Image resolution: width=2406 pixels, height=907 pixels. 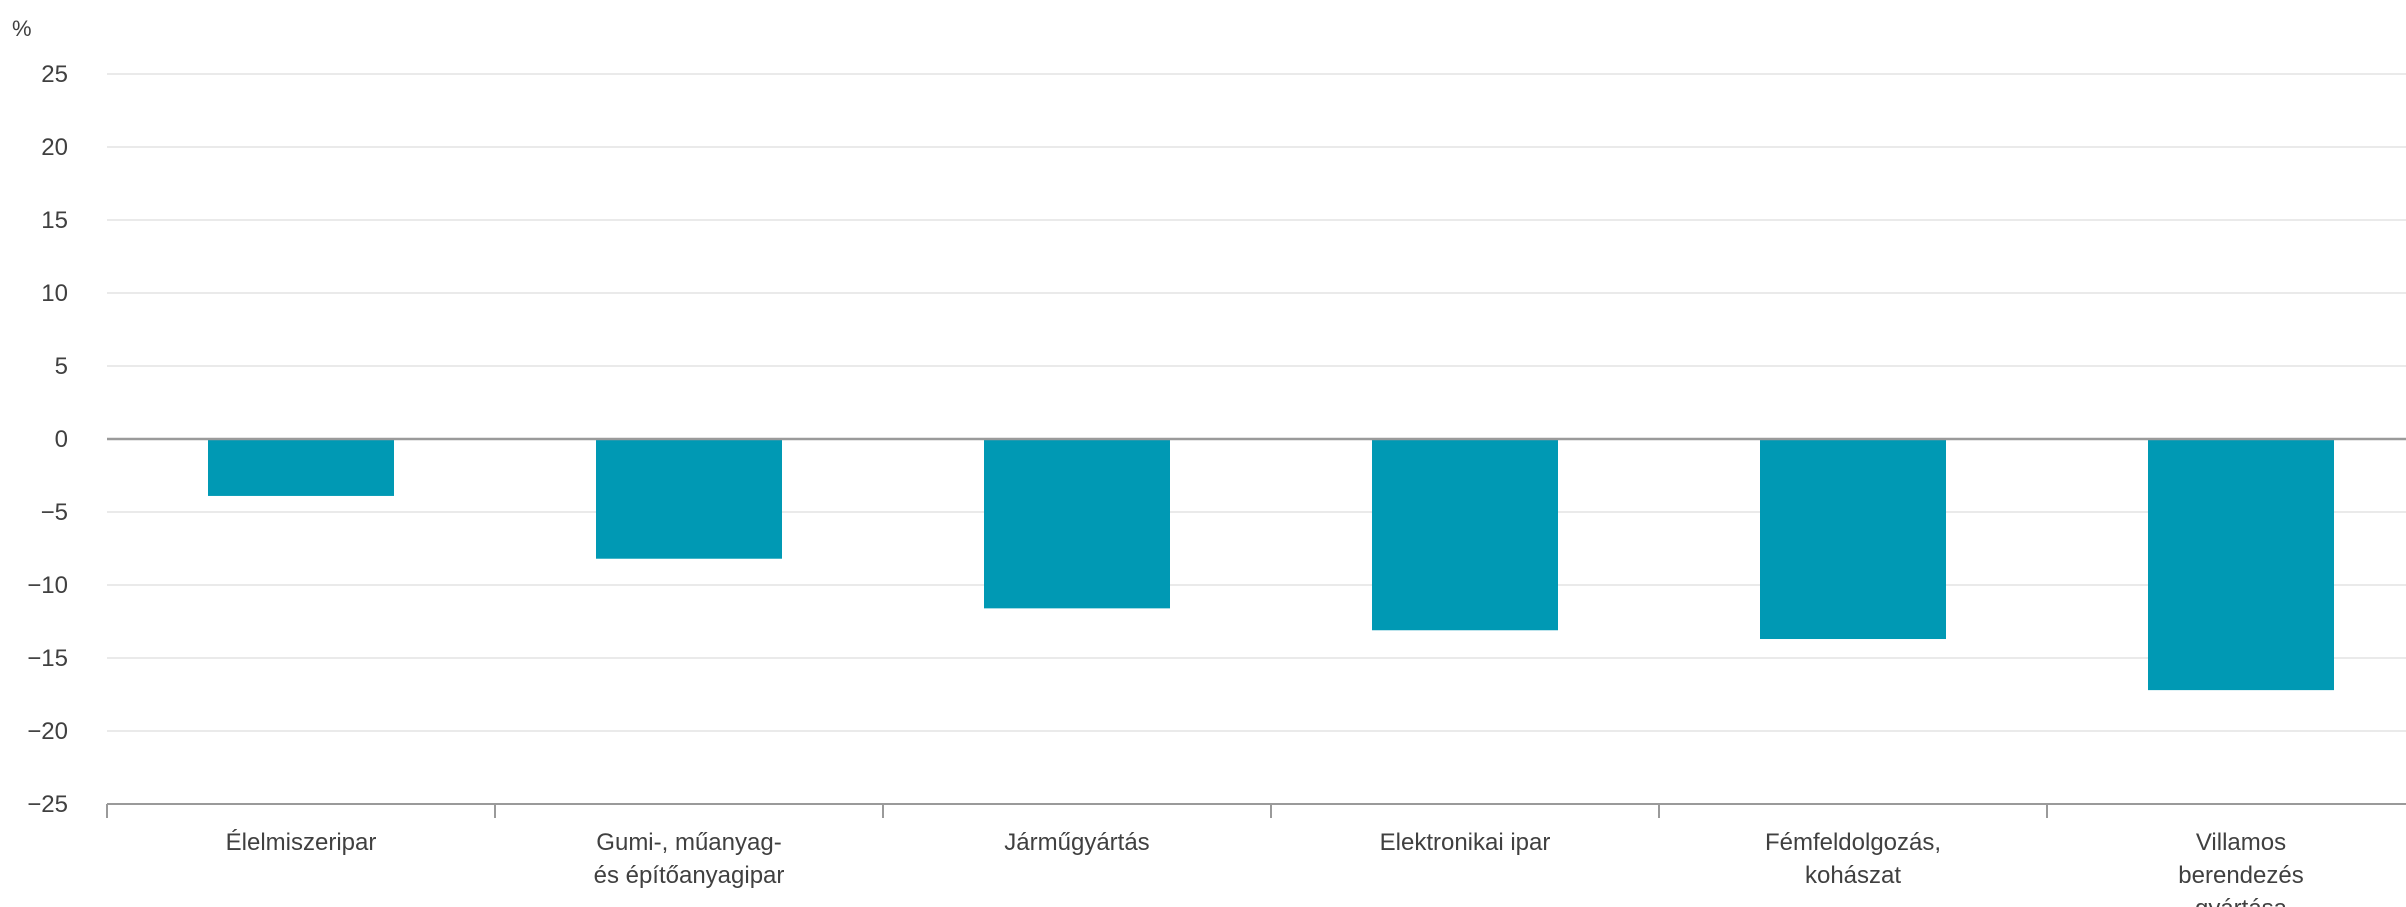 What do you see at coordinates (22, 28) in the screenshot?
I see `y-unit-label: %` at bounding box center [22, 28].